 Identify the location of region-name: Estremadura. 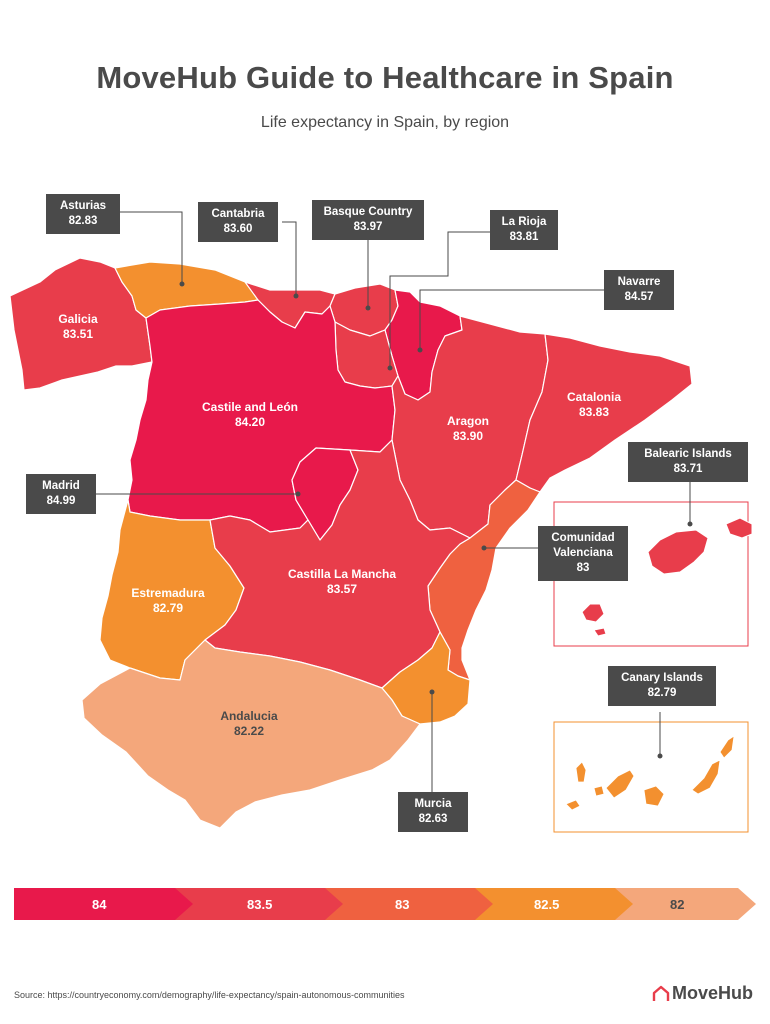
(168, 593).